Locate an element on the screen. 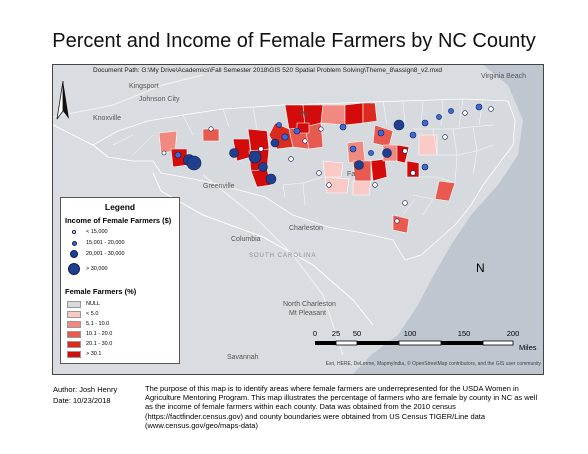 The width and height of the screenshot is (588, 454). place-virginia-beach: Virginia Beach is located at coordinates (504, 76).